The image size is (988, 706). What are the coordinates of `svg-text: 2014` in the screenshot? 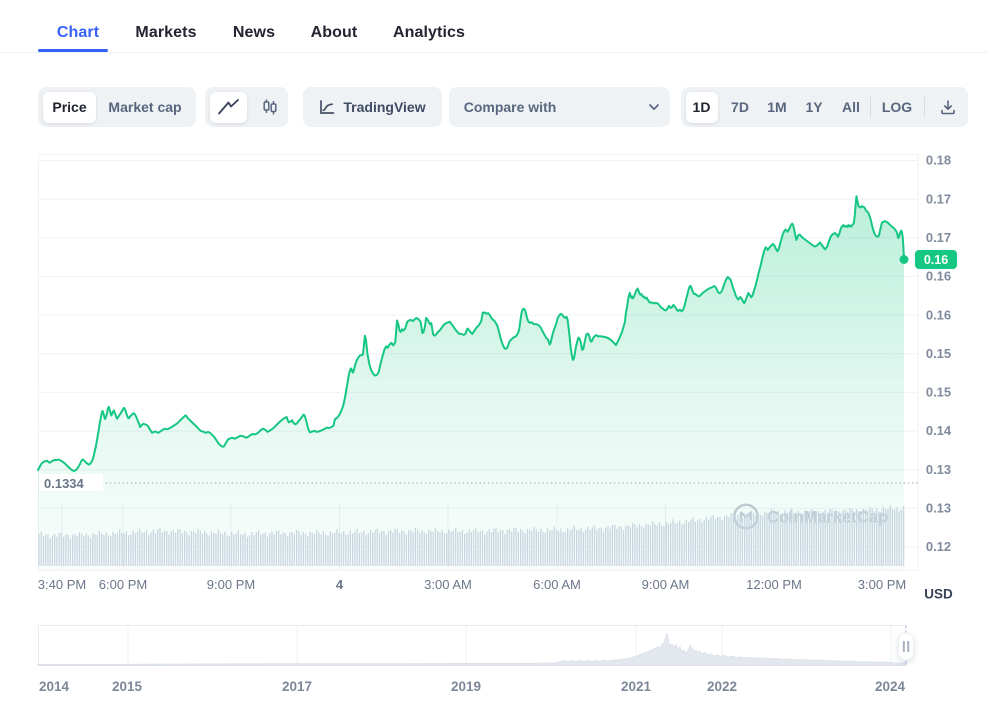 It's located at (54, 686).